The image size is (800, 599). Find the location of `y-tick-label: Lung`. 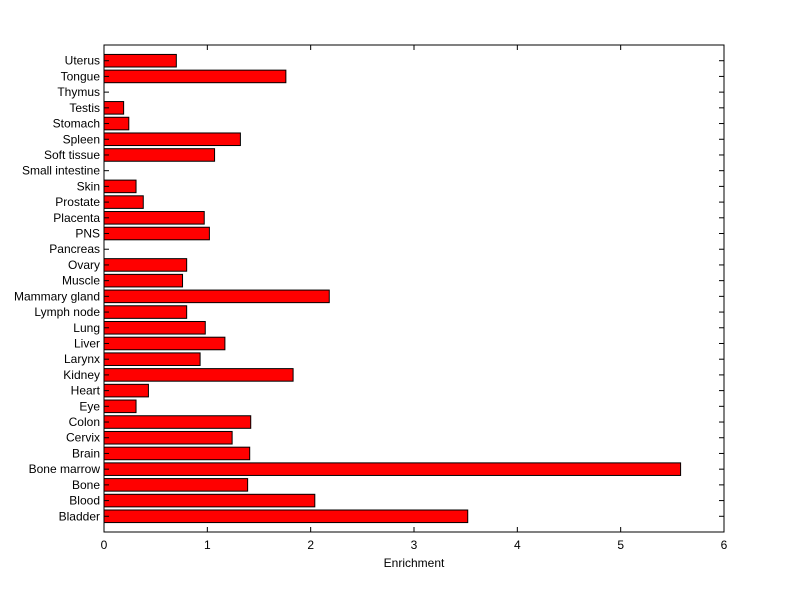

y-tick-label: Lung is located at coordinates (86, 328).